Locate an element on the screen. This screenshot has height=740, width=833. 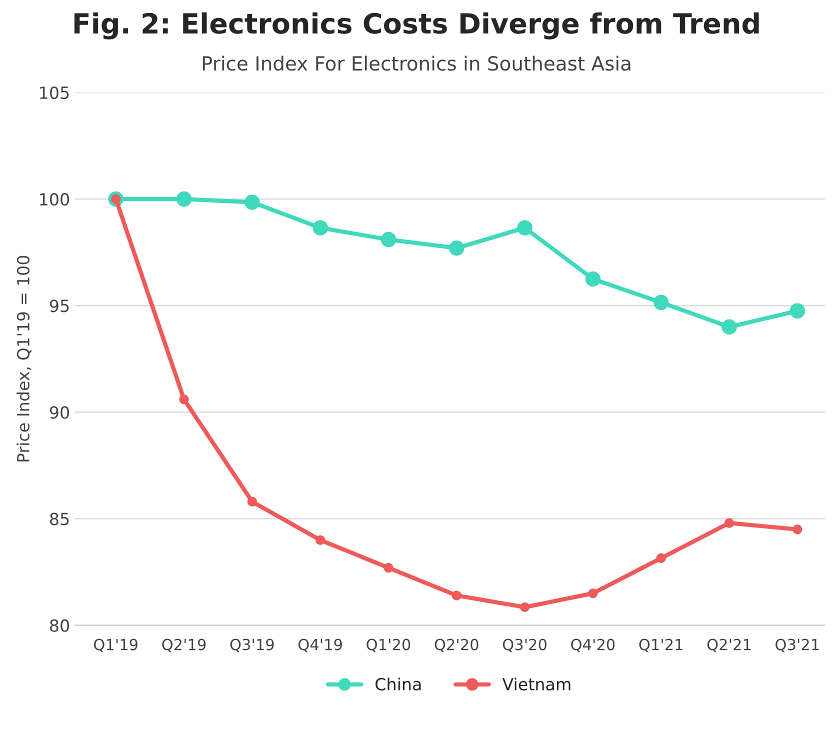
y-axis-title: Price Index, Q1'19 = 100 is located at coordinates (24, 359).